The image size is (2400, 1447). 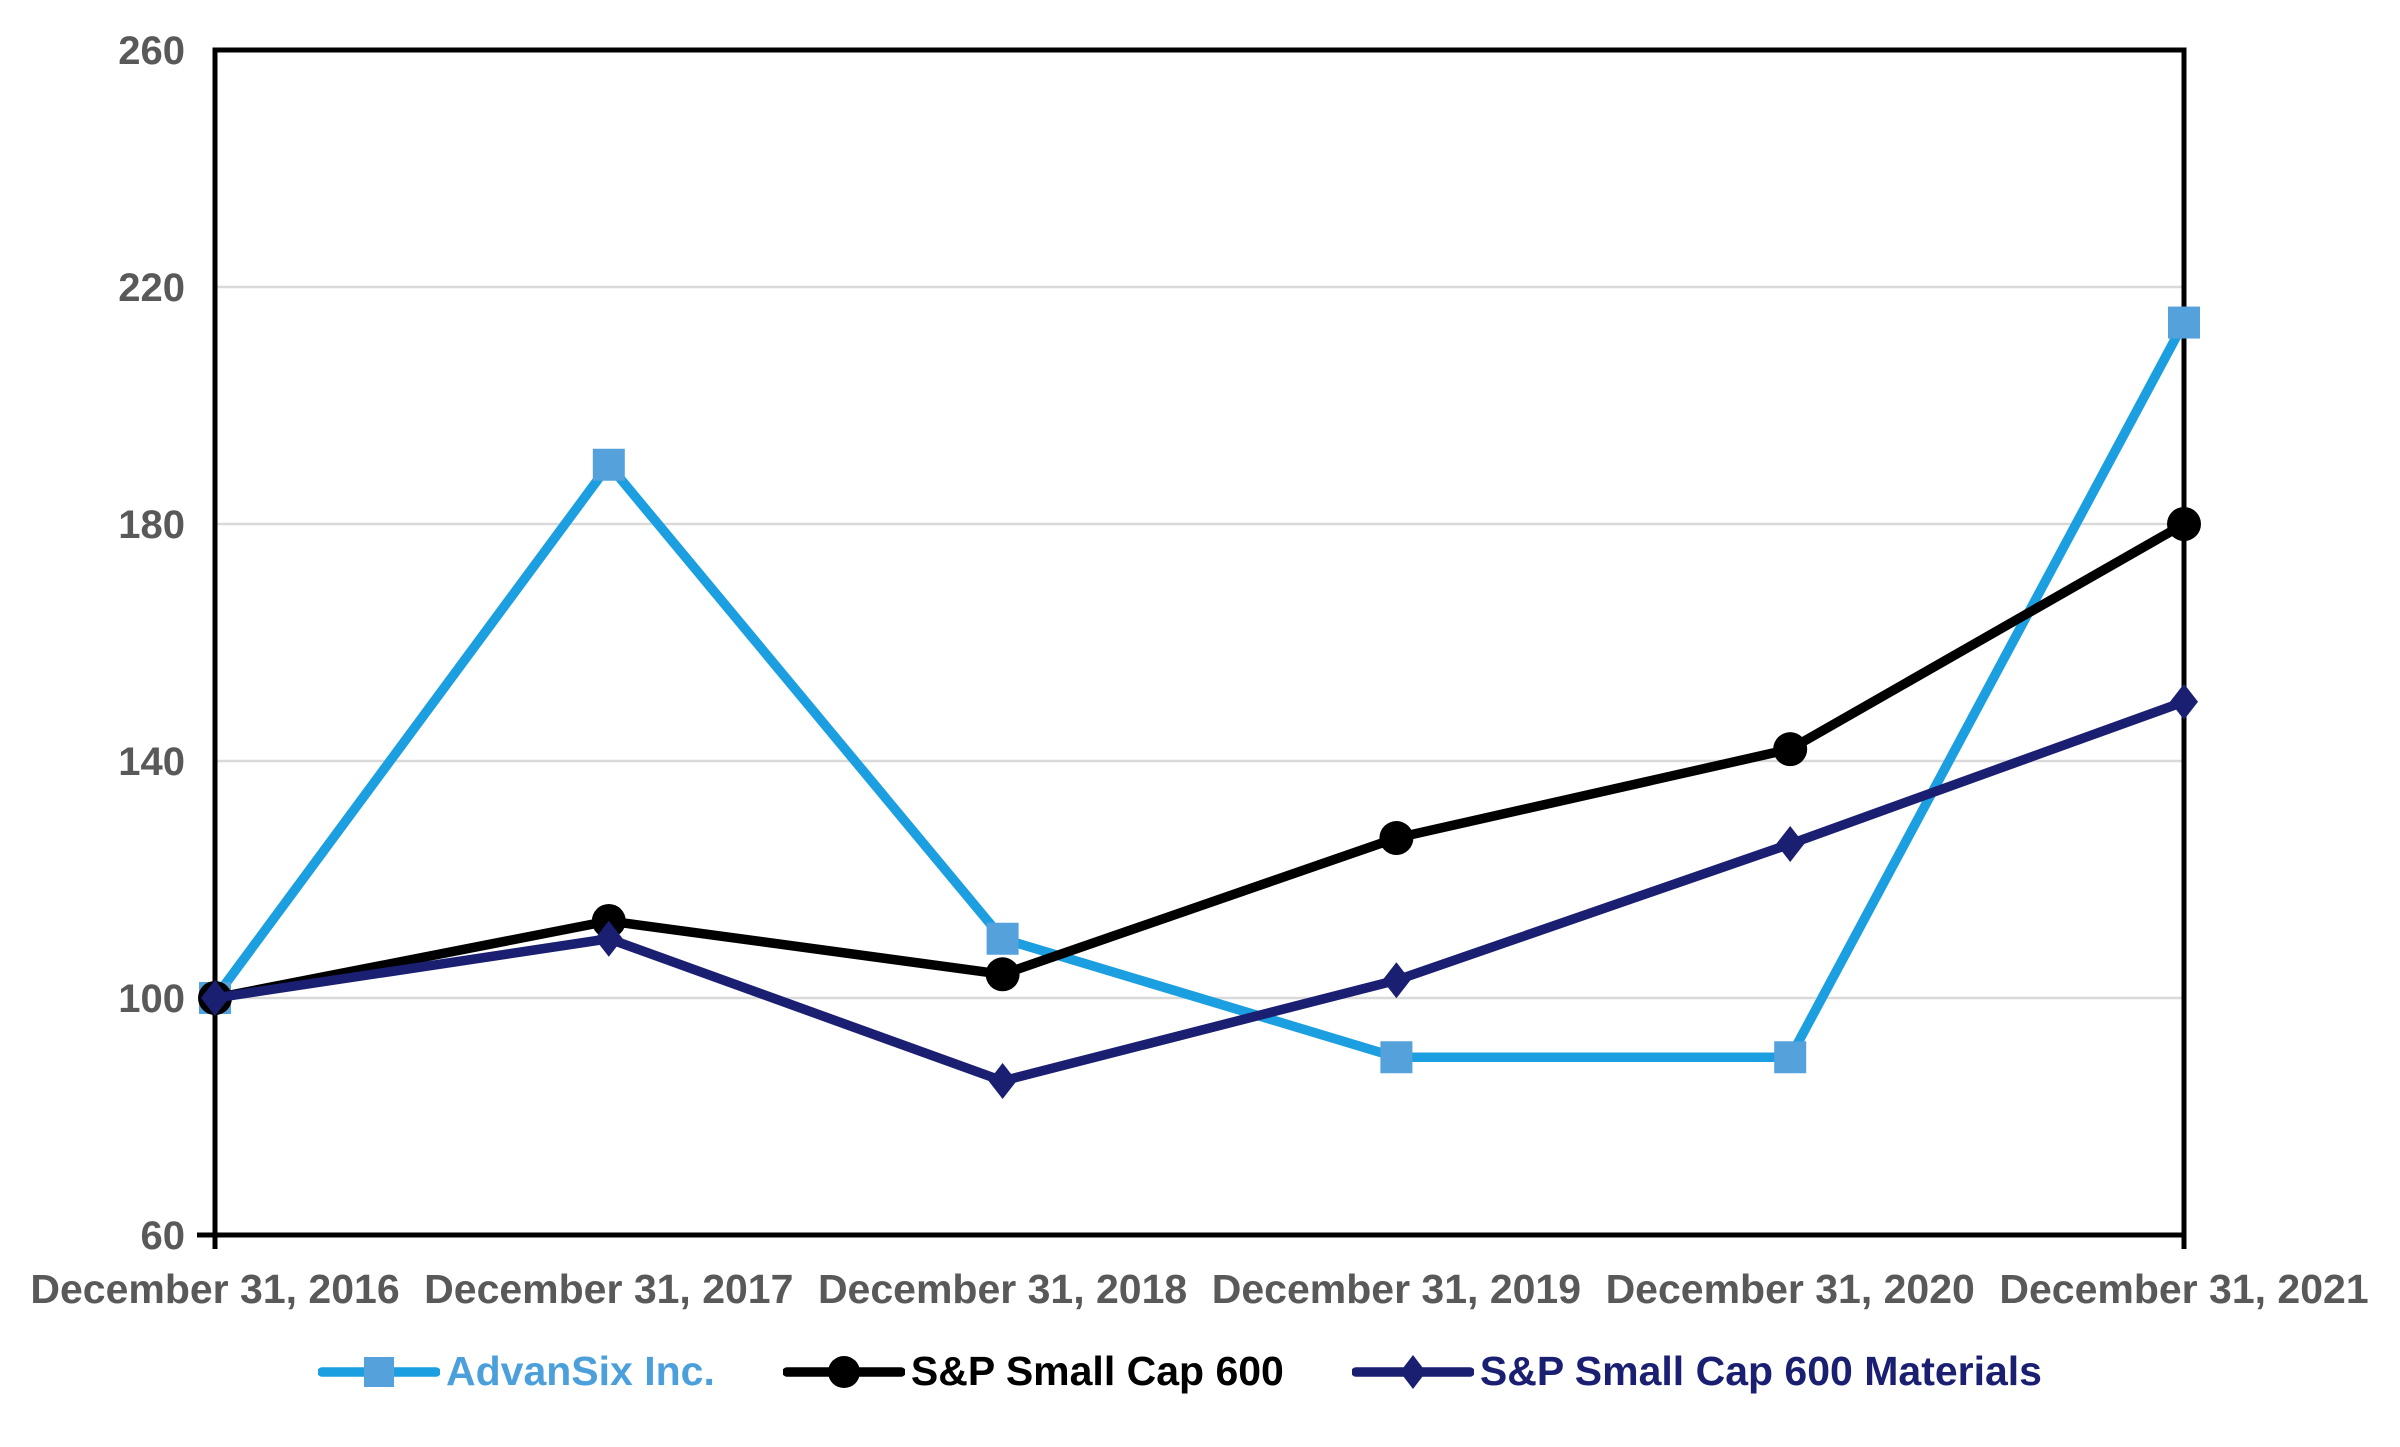 I want to click on y-tick-label: 220, so click(x=151, y=288).